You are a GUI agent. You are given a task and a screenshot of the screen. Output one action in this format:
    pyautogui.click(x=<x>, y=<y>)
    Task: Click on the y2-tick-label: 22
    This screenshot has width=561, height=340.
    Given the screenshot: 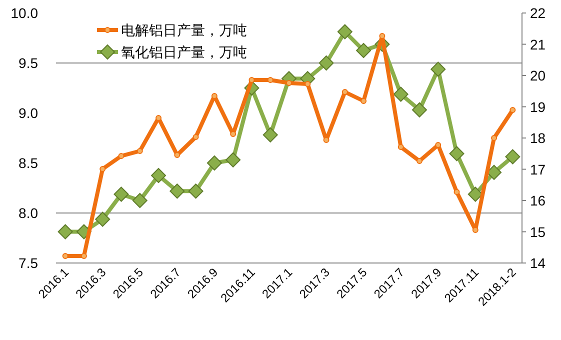 What is the action you would take?
    pyautogui.click(x=538, y=13)
    